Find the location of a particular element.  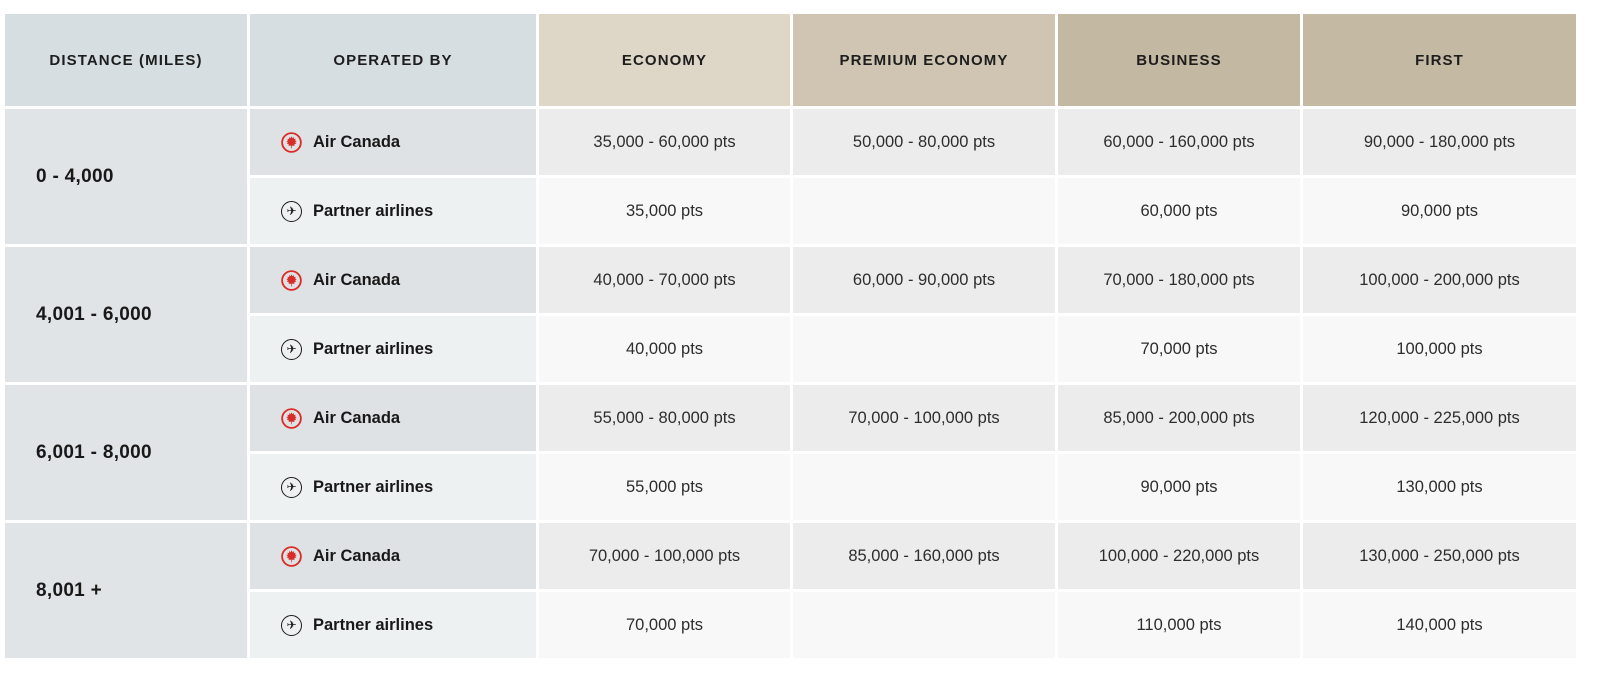

economy-value-cell: 35,000 pts is located at coordinates (664, 211).